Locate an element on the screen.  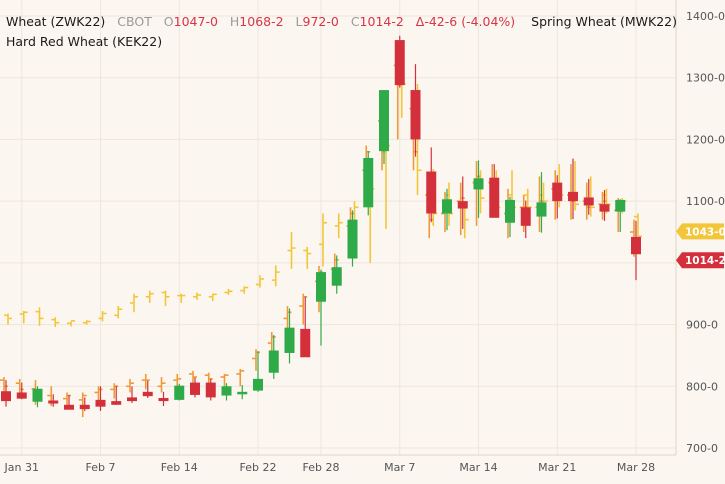
y-tick-label: 1300-0 is located at coordinates (705, 78).